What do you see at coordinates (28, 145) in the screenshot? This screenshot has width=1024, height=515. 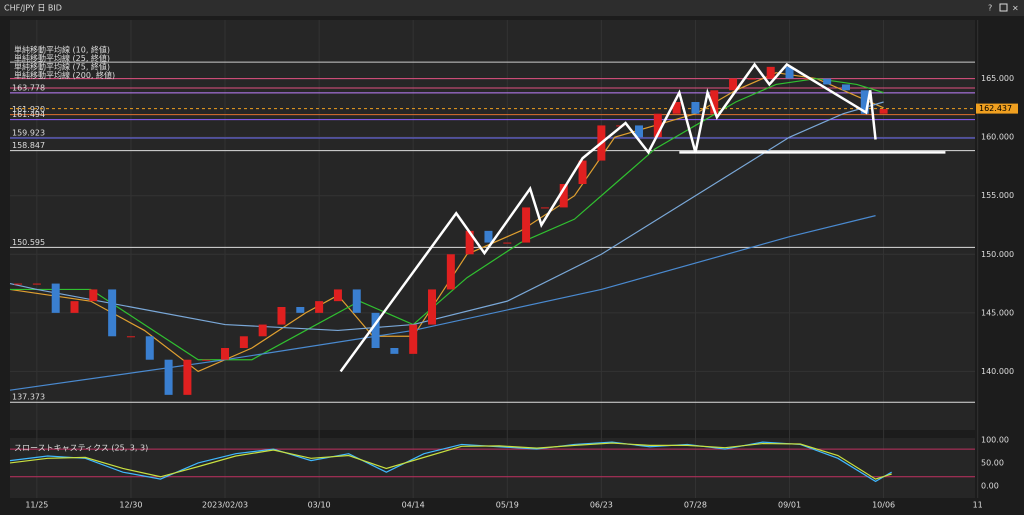 I see `level-label: 158.847` at bounding box center [28, 145].